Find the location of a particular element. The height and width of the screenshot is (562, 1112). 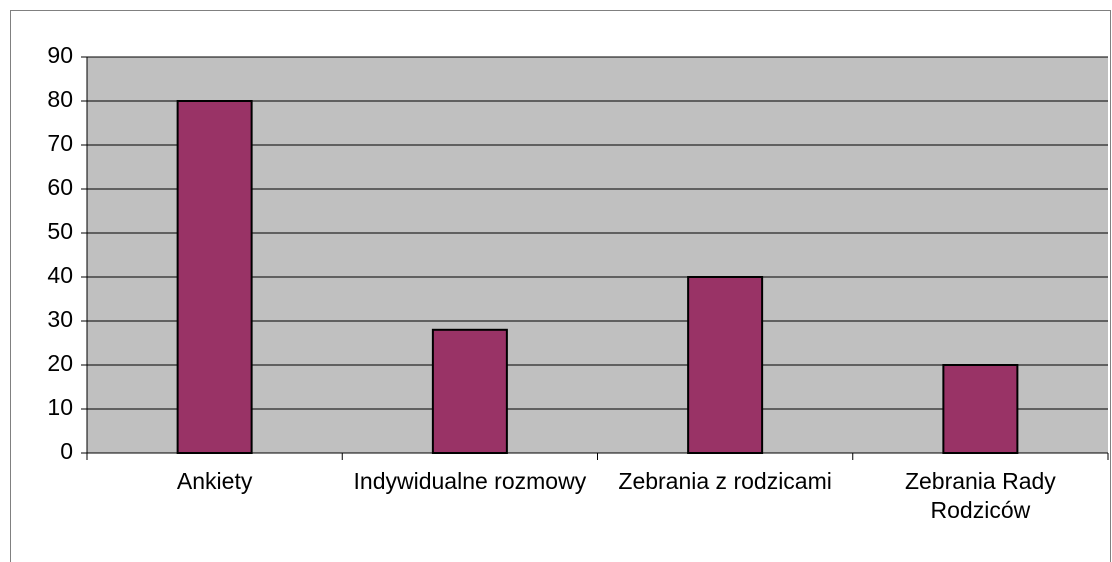

y-tick-label: 70 is located at coordinates (60, 143).